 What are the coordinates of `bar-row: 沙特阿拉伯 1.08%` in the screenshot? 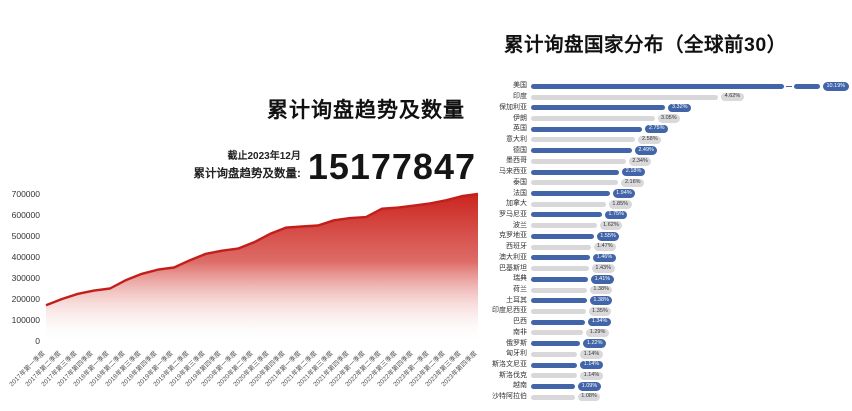 It's located at (670, 397).